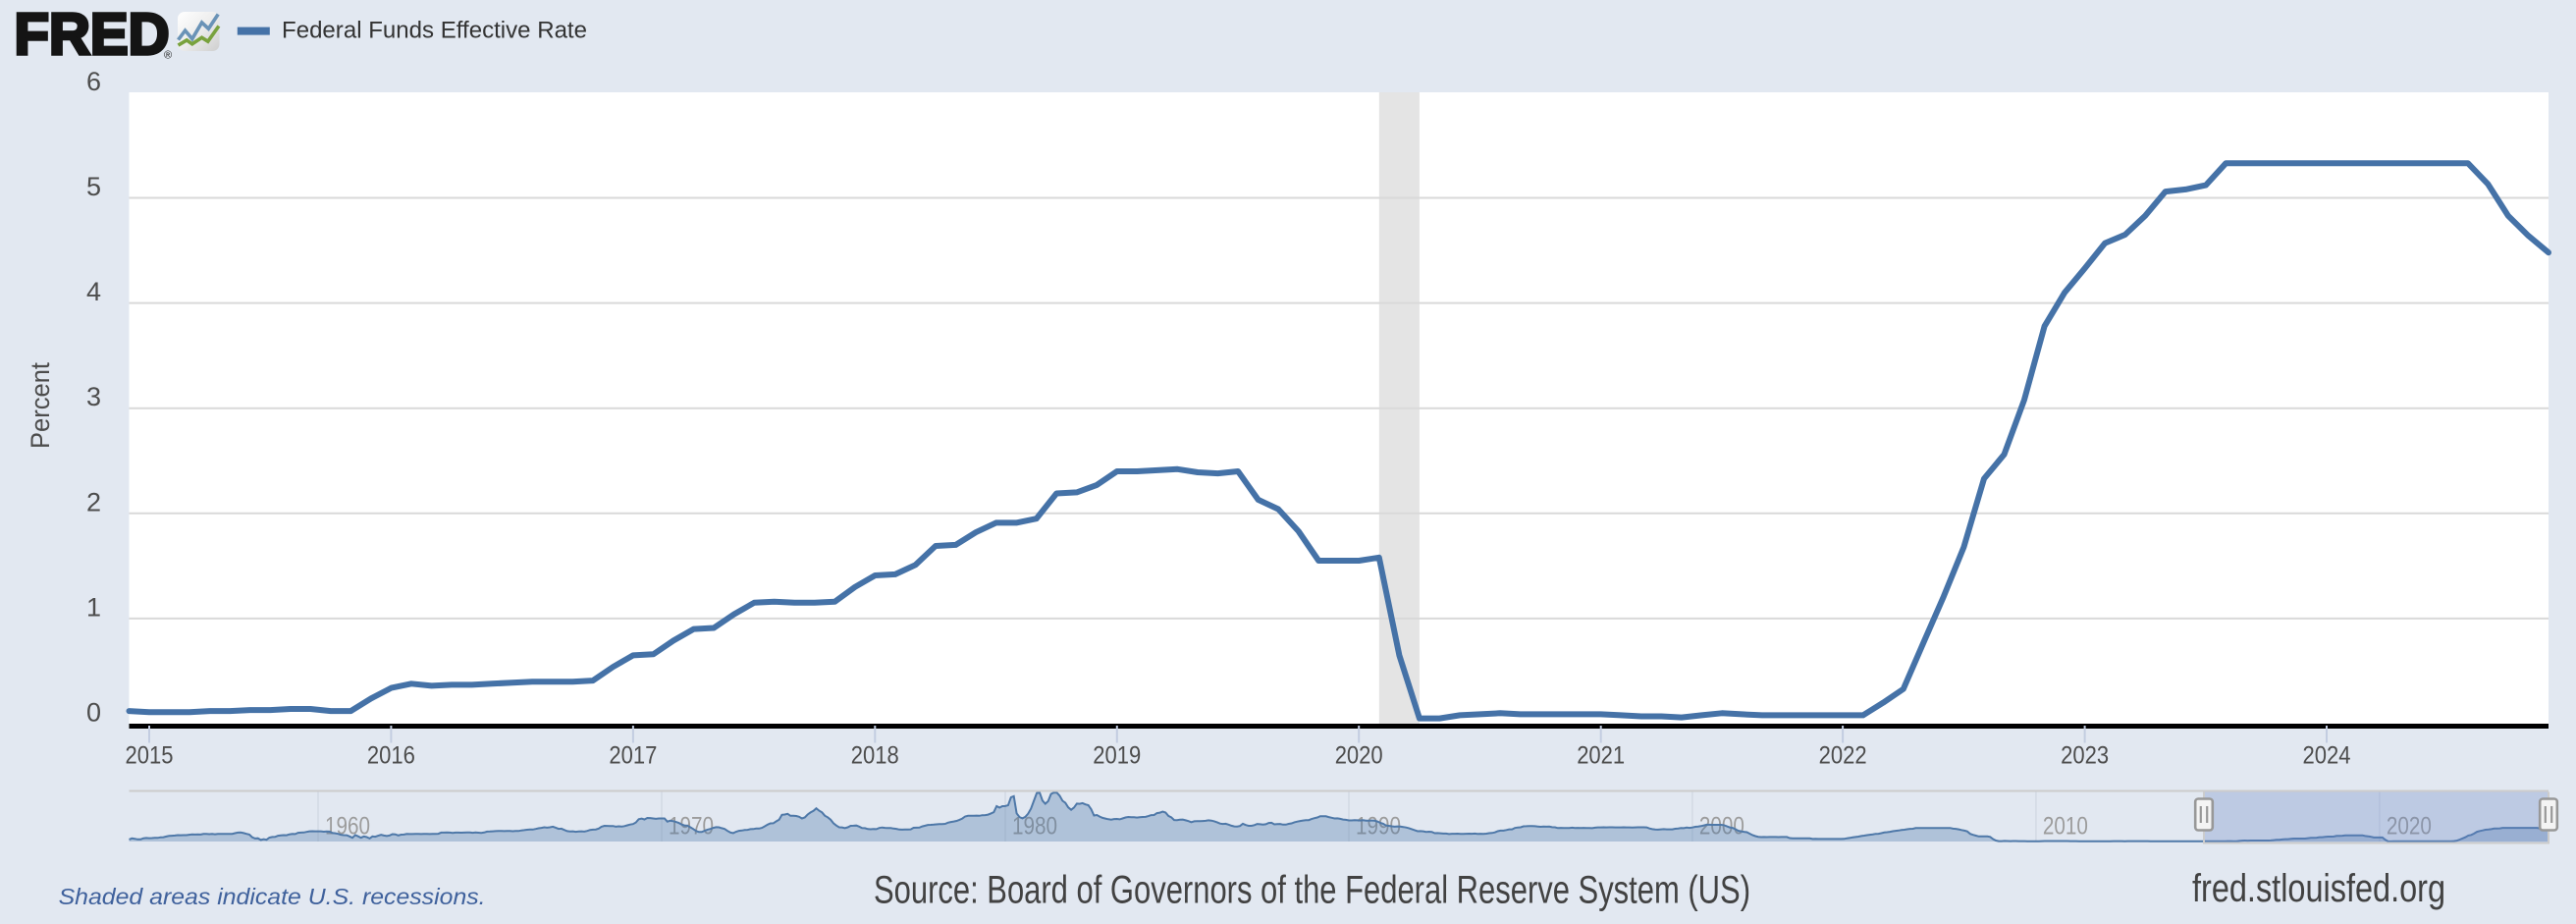 This screenshot has width=2576, height=924. What do you see at coordinates (92, 34) in the screenshot?
I see `svg-text: FRED` at bounding box center [92, 34].